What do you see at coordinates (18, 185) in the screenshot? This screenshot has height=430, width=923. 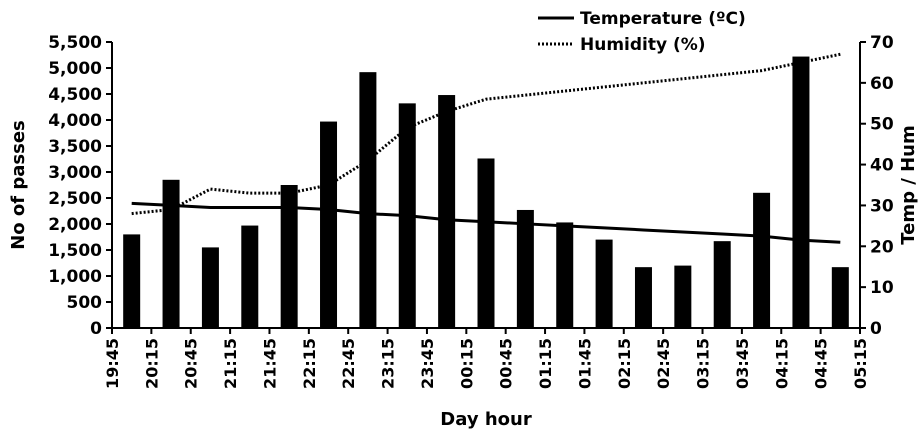 I see `y-axis-title: No of passes` at bounding box center [18, 185].